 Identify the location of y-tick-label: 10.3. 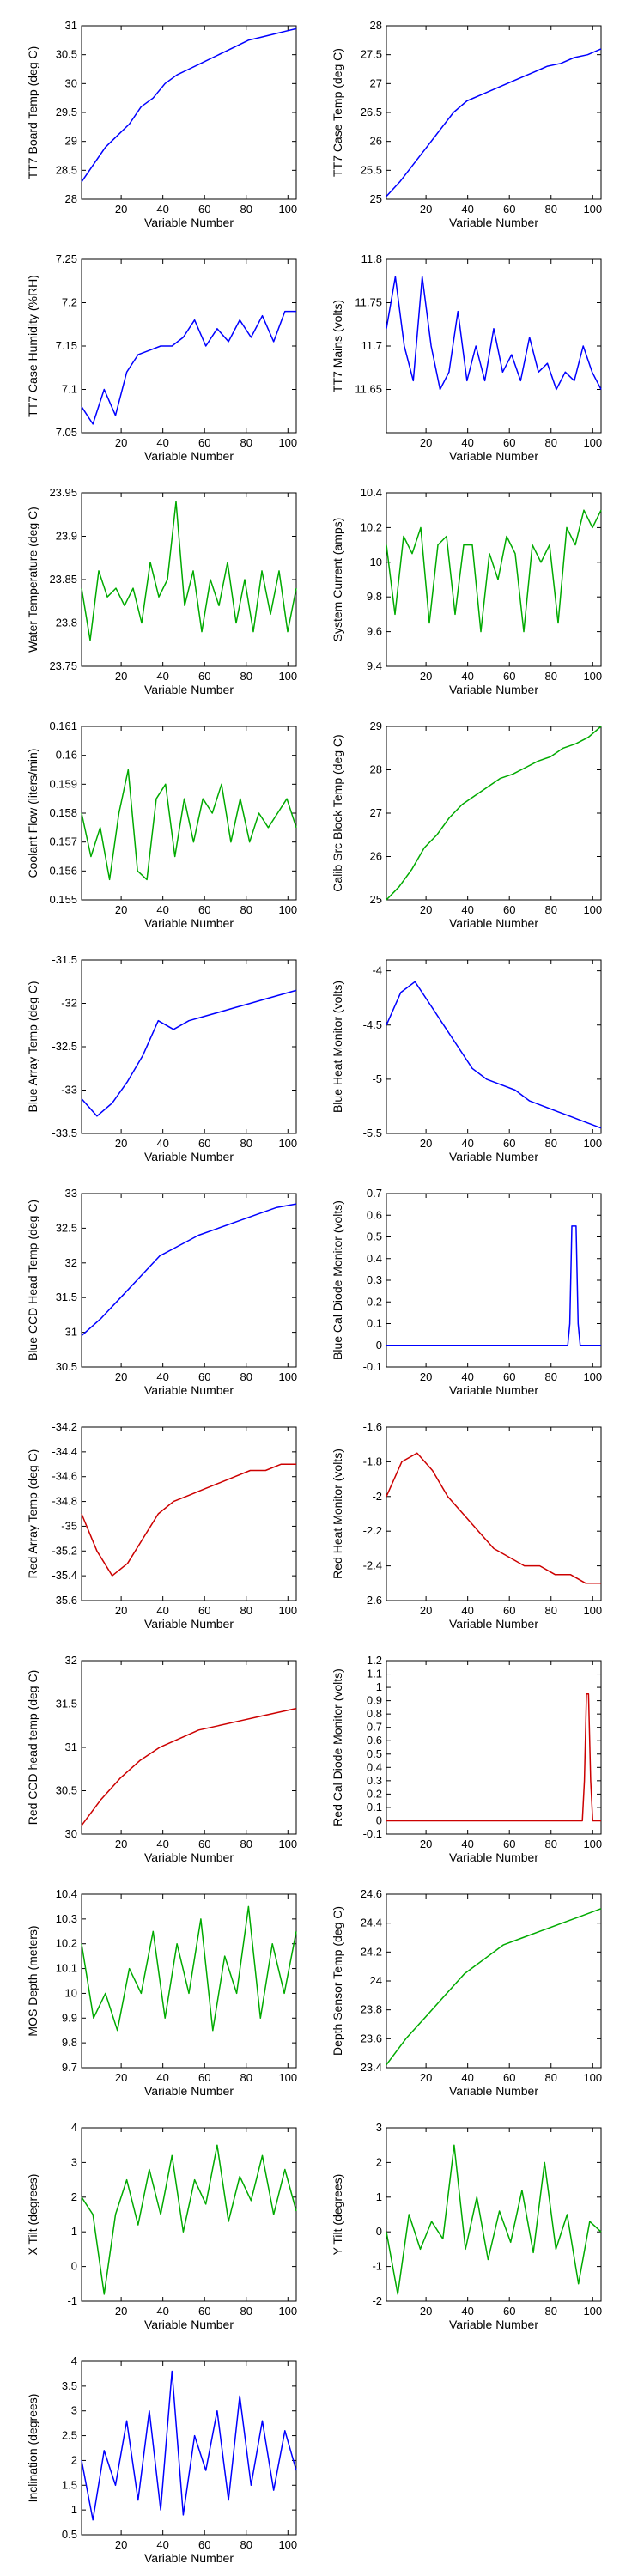
(66, 1918).